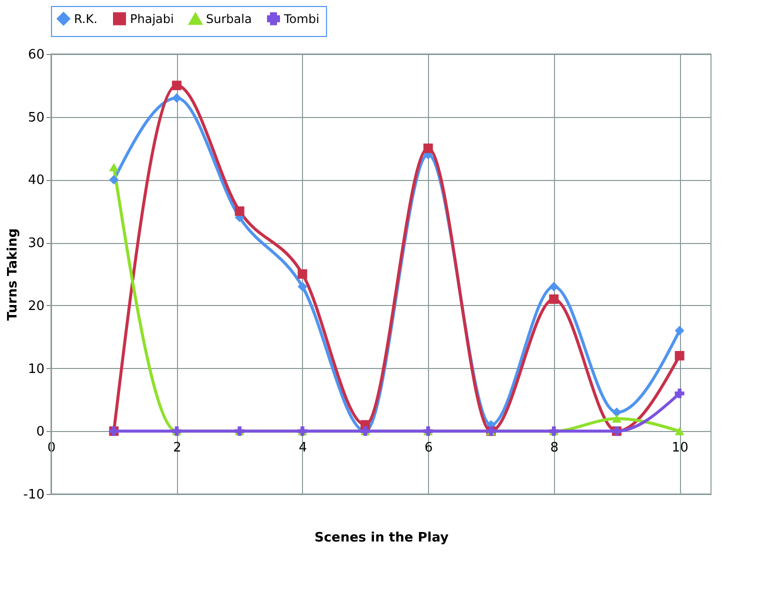 Image resolution: width=769 pixels, height=592 pixels. Describe the element at coordinates (229, 19) in the screenshot. I see `legend-label: Surbala` at that location.